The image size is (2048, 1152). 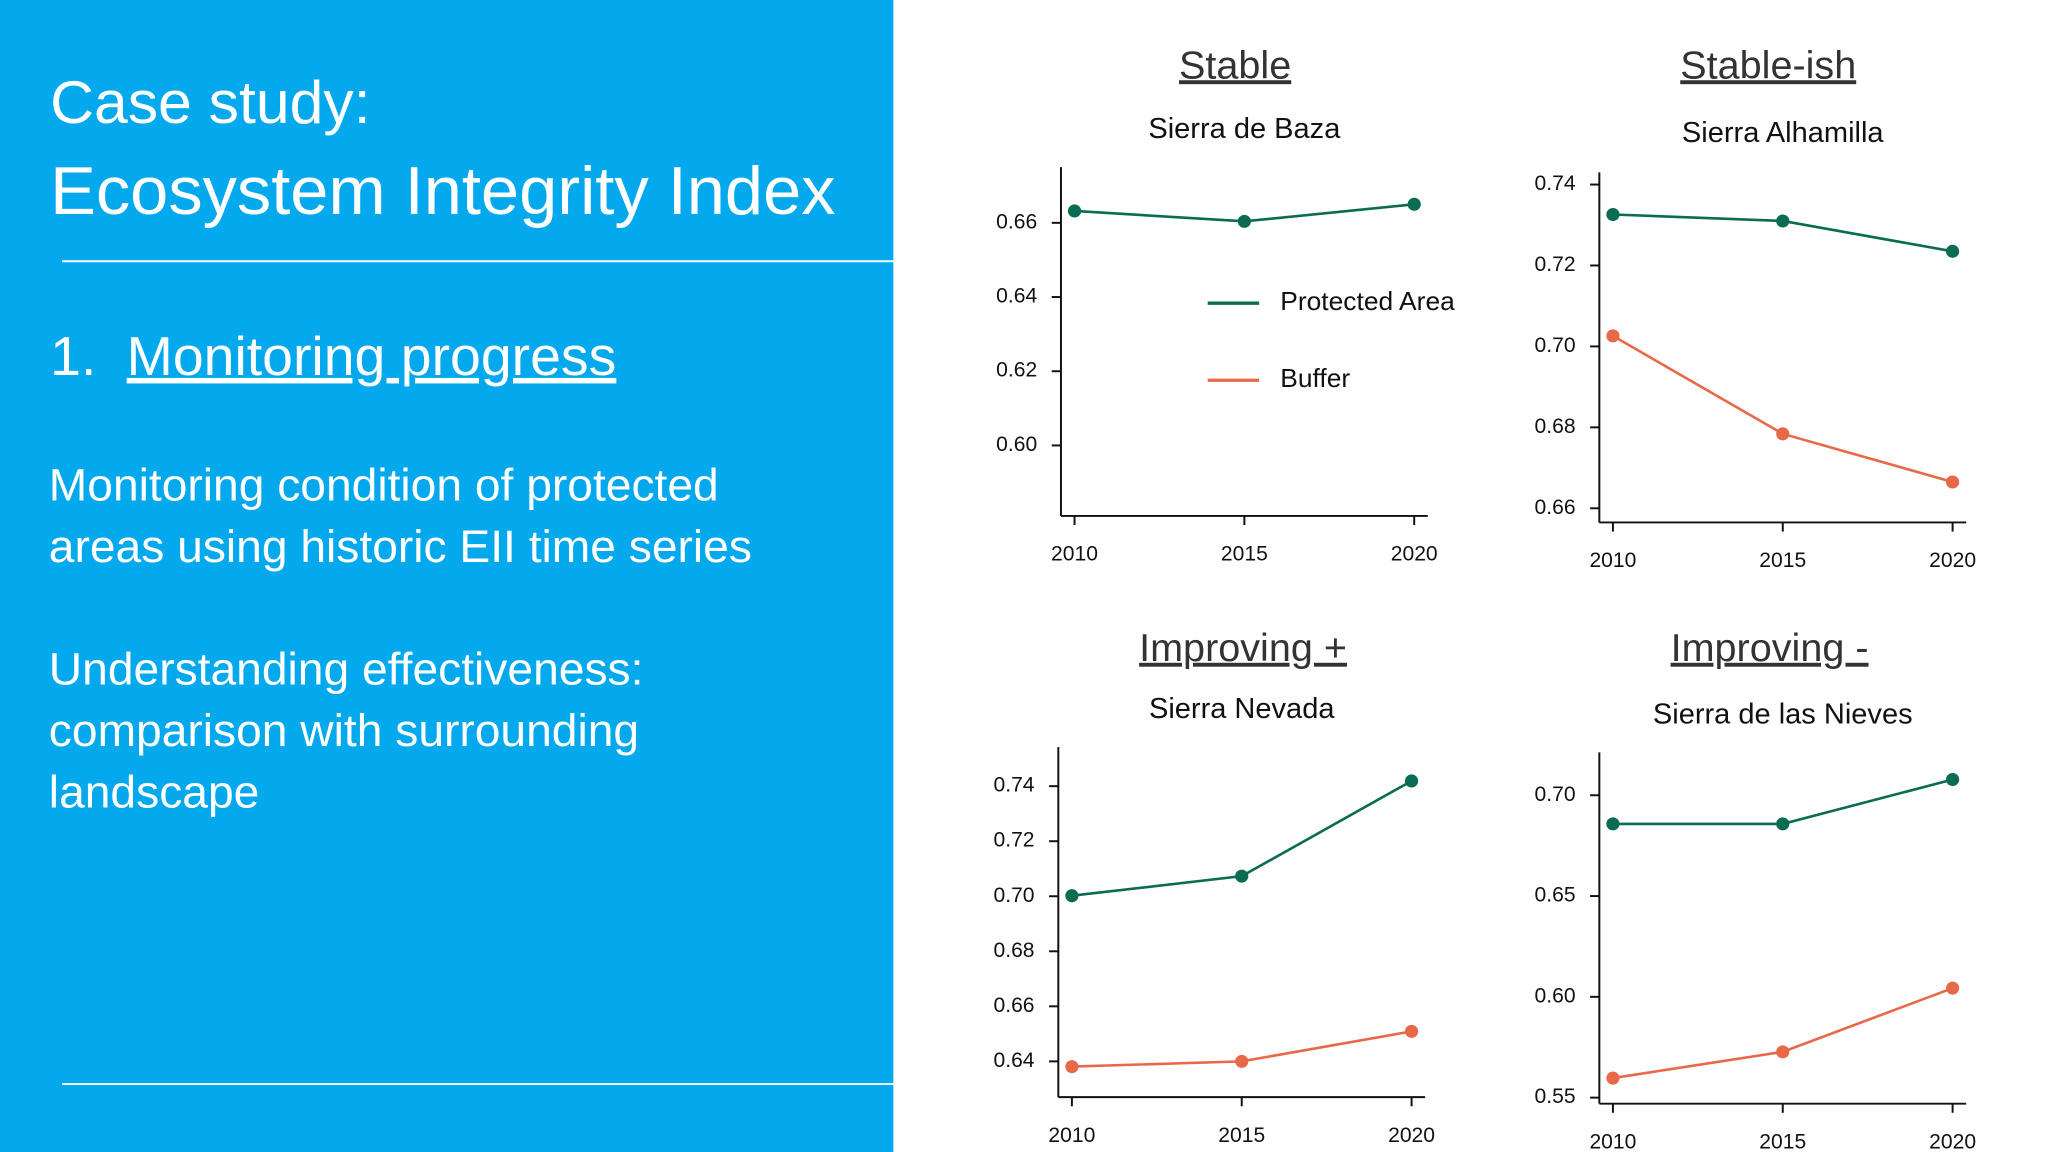 What do you see at coordinates (384, 485) in the screenshot?
I see `paragraph-line: Monitoring condition of protected` at bounding box center [384, 485].